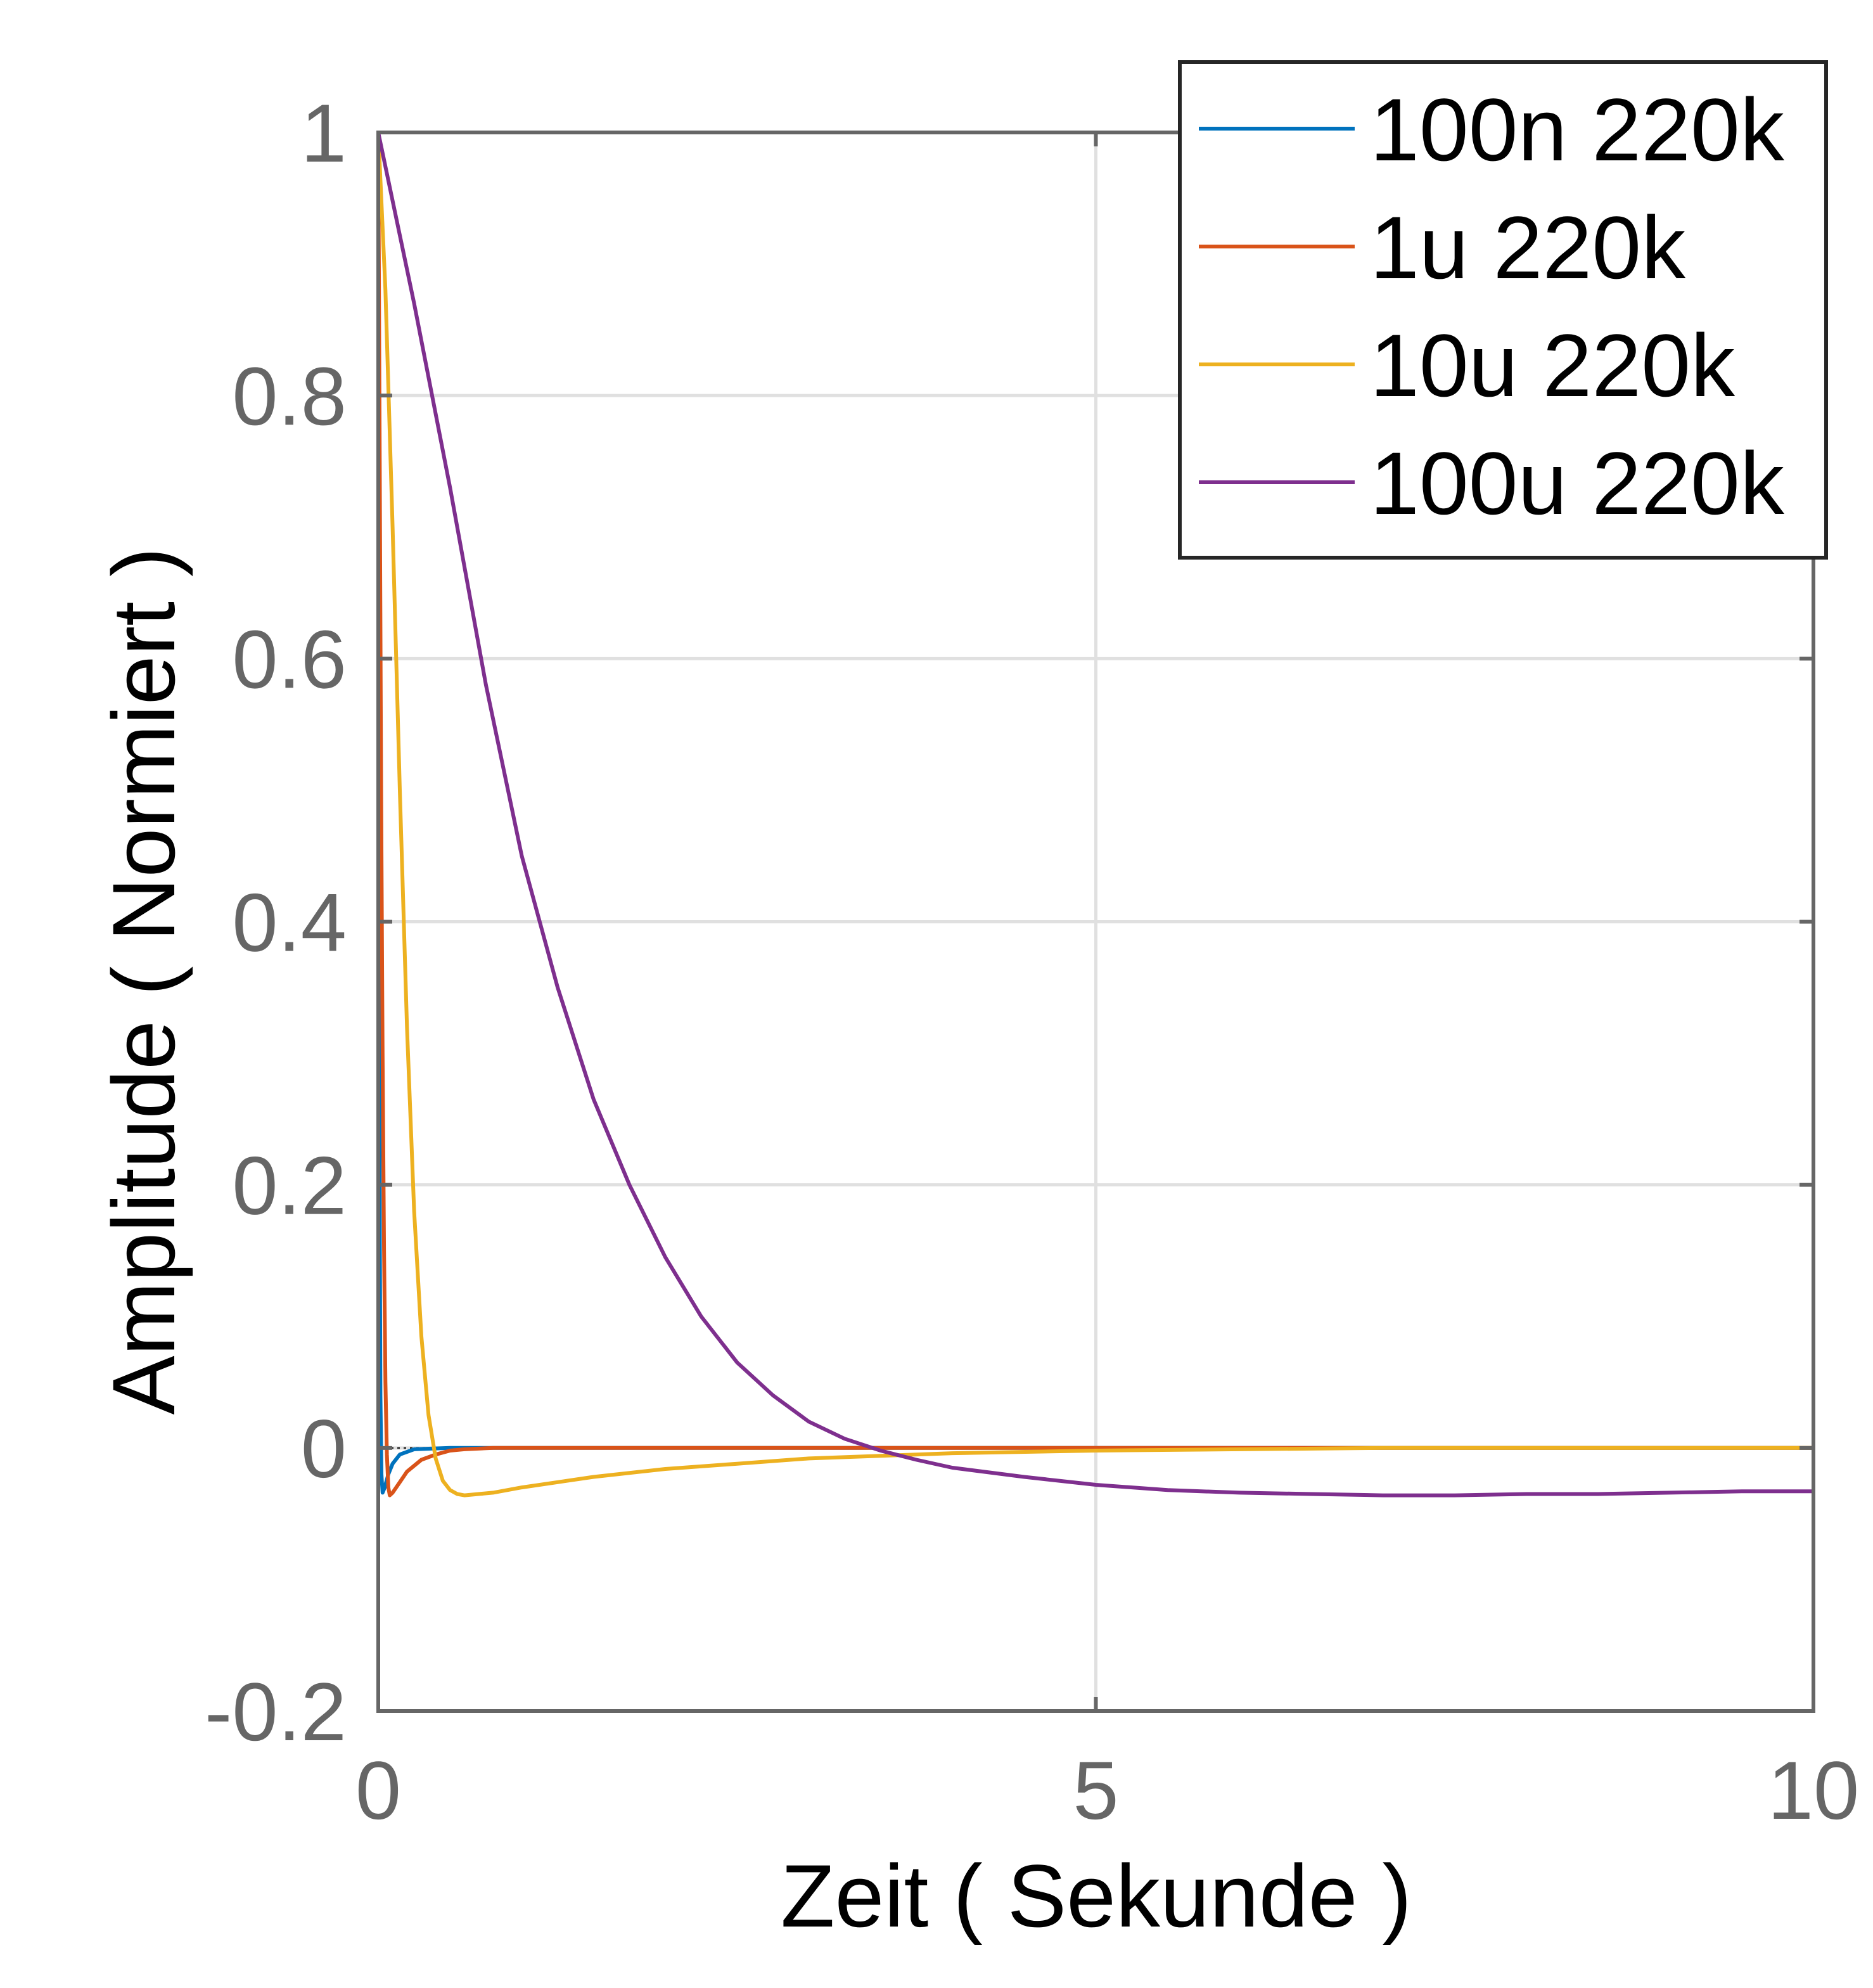 This screenshot has height=1988, width=1873. I want to click on legend-label-3: 10u 220k, so click(1553, 366).